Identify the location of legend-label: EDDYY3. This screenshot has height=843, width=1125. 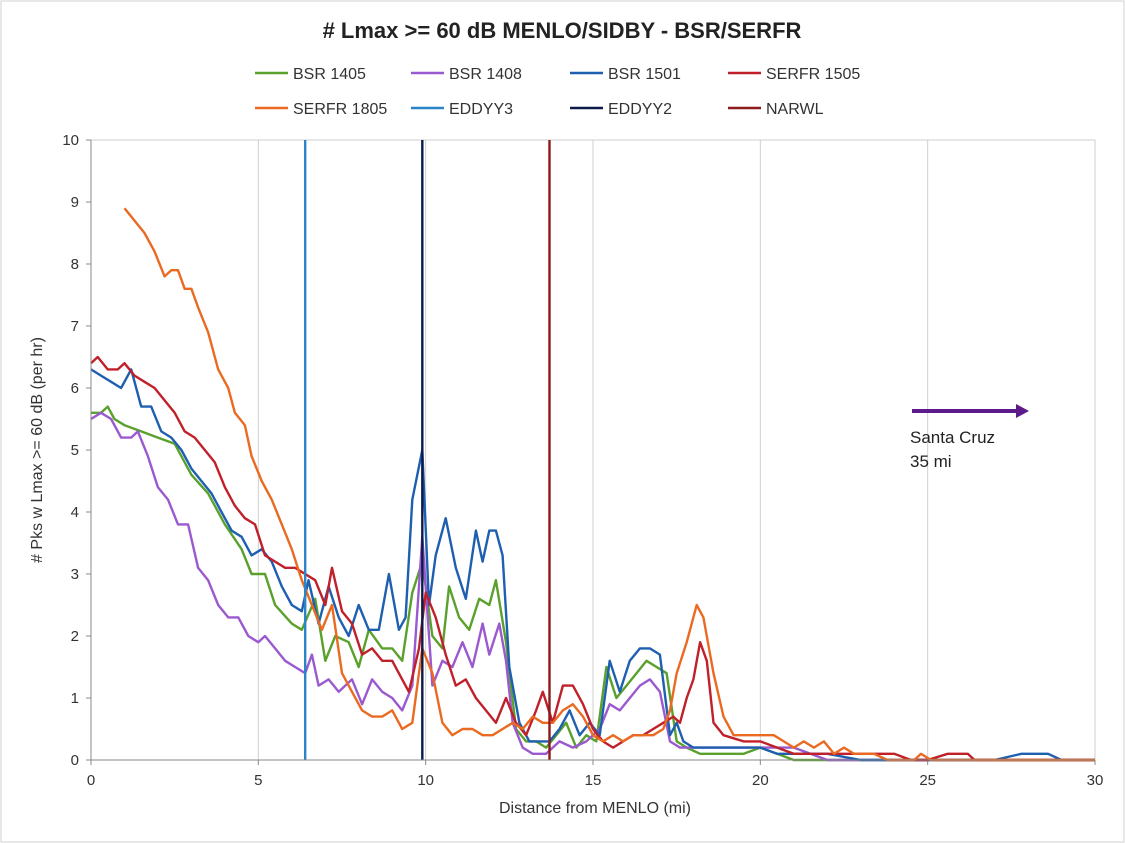
(481, 109).